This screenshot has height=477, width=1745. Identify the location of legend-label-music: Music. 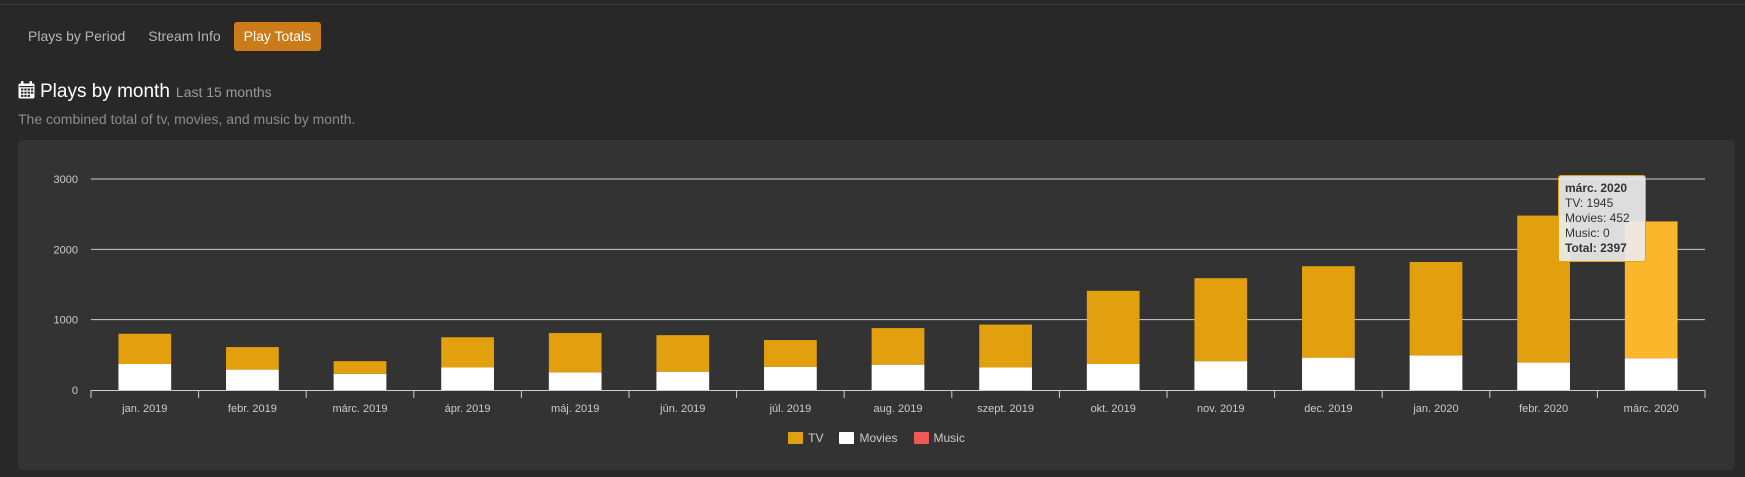
(949, 438).